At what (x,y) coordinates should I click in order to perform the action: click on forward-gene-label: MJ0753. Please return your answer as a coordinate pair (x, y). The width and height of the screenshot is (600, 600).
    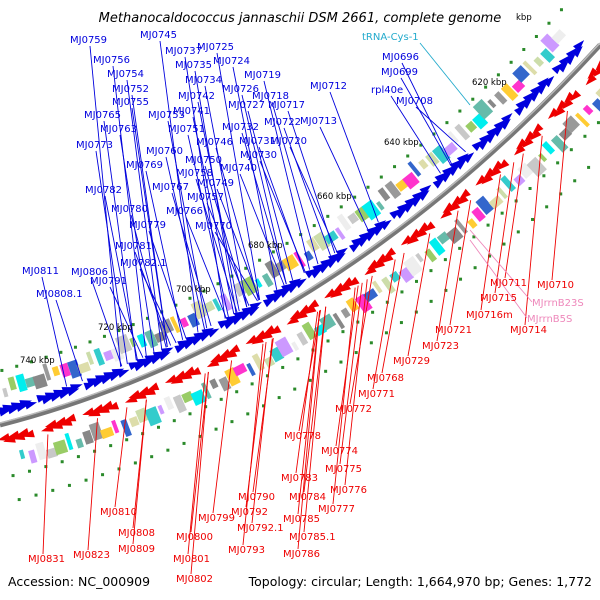
    Looking at the image, I should click on (166, 115).